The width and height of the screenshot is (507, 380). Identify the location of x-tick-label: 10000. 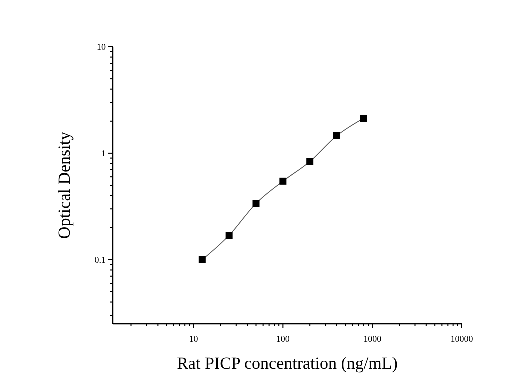
(462, 339).